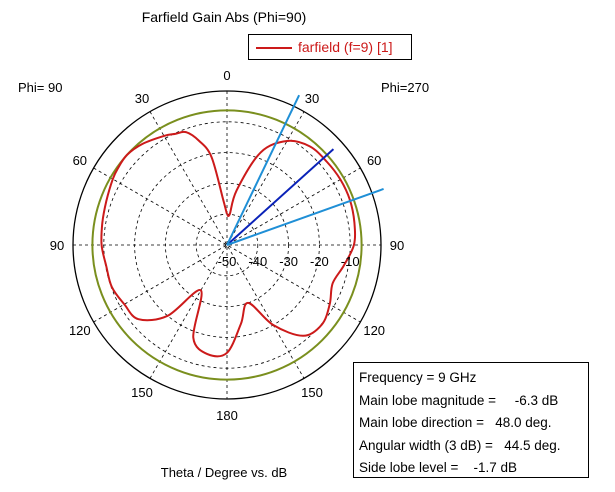  Describe the element at coordinates (455, 423) in the screenshot. I see `main-lobe-direction-text: Main lobe direction = 48.0 deg.` at that location.